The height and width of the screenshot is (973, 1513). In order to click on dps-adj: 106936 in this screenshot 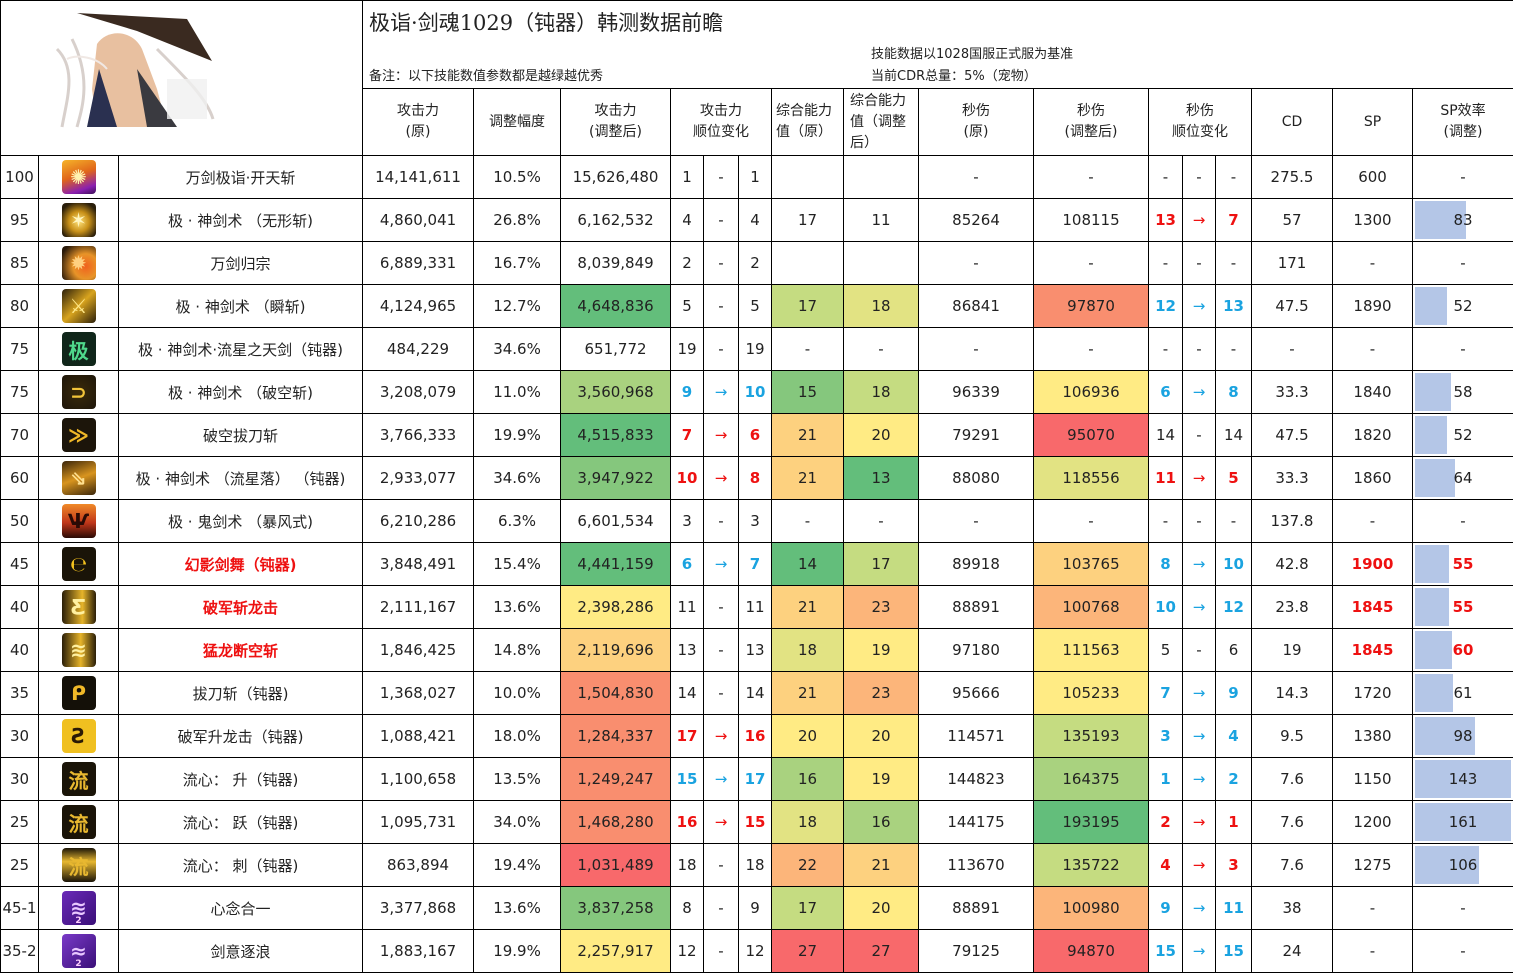, I will do `click(1091, 392)`.